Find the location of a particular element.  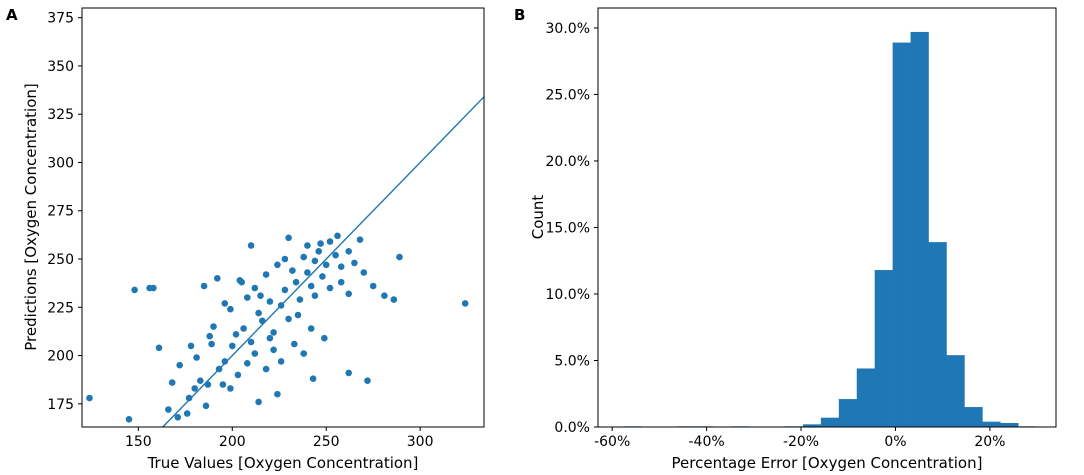

x-tick-label: 150 is located at coordinates (138, 442).